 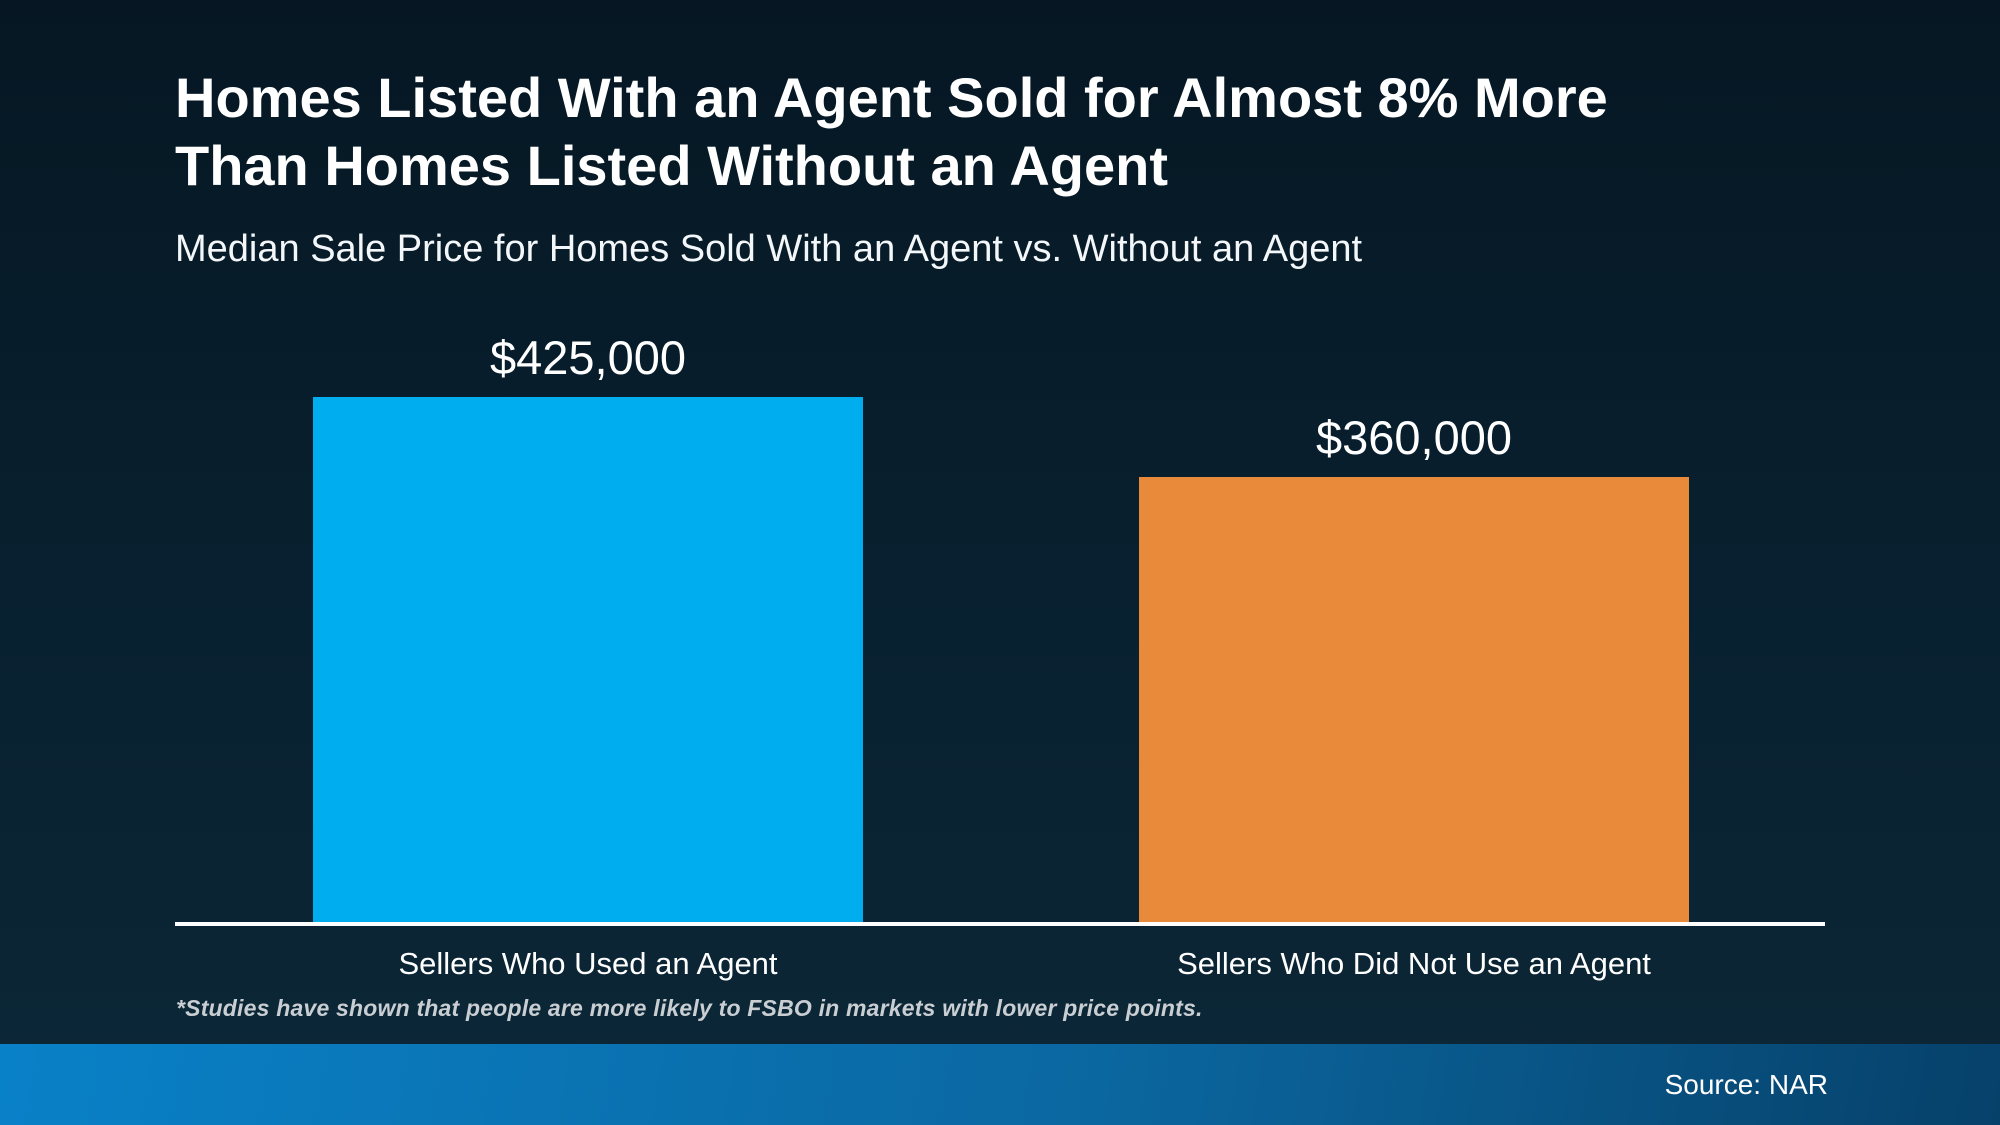 What do you see at coordinates (588, 659) in the screenshot?
I see `bar-used-agent` at bounding box center [588, 659].